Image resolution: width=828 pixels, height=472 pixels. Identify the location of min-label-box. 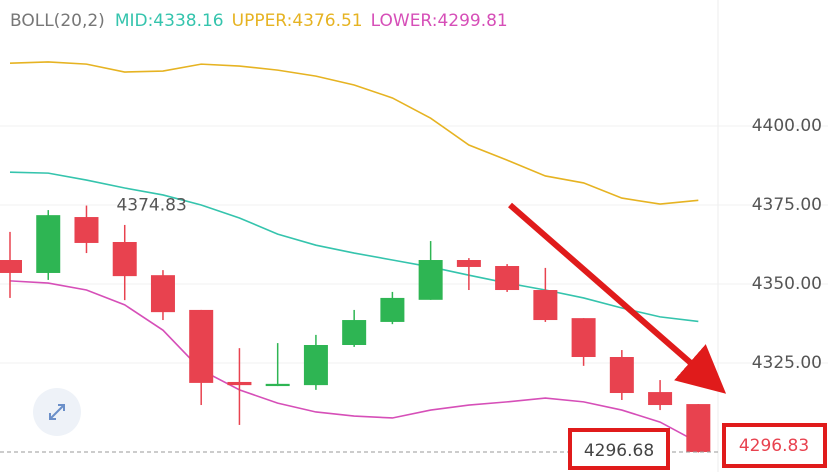
(619, 449).